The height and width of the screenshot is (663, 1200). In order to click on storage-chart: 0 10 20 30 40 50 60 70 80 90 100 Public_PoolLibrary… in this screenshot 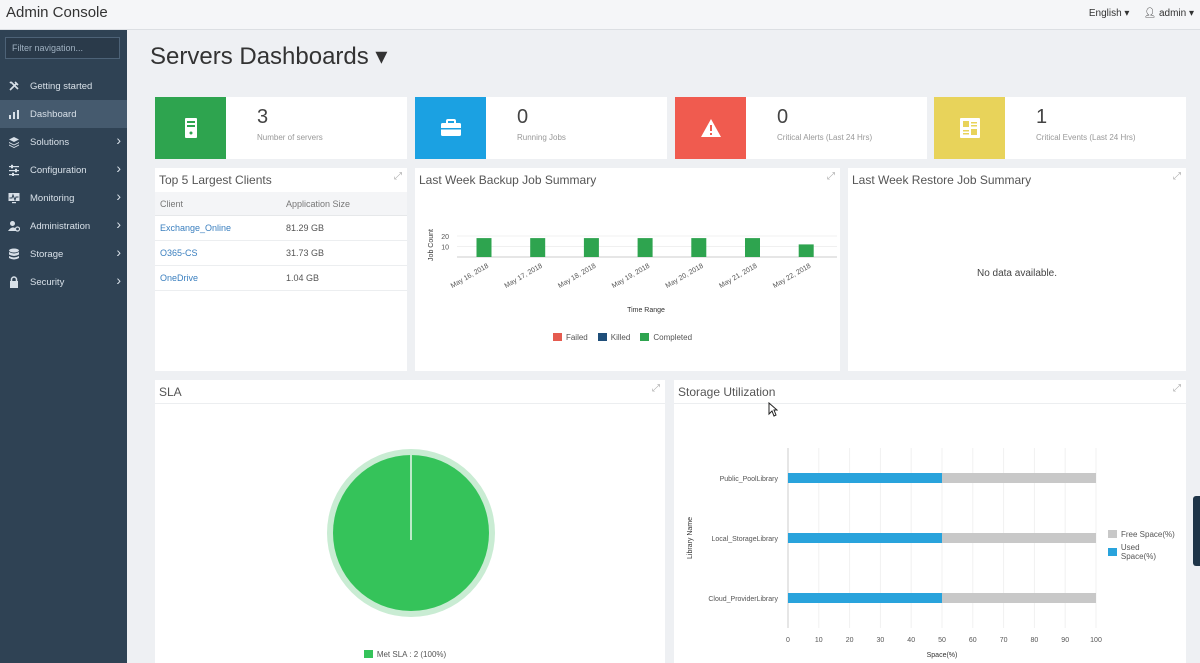, I will do `click(894, 553)`.